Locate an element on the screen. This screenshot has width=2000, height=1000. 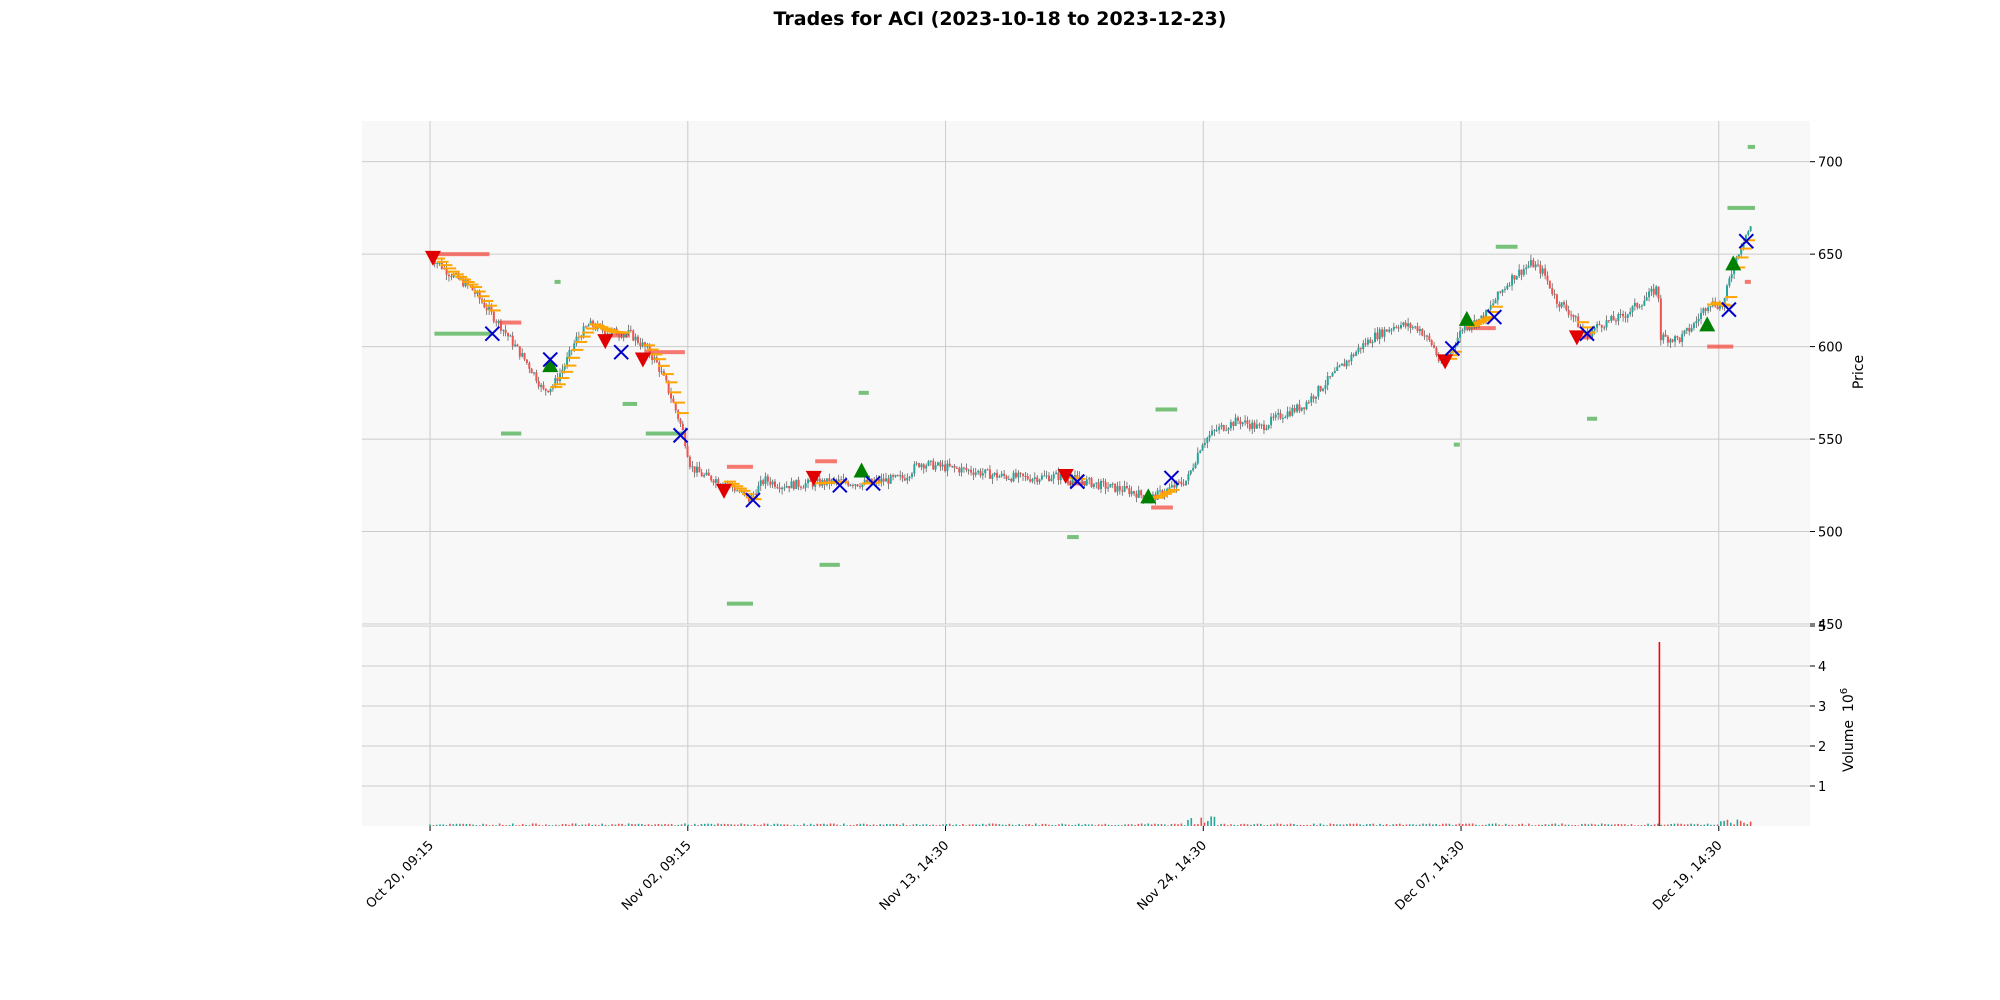
volume-exponent-base: 10 is located at coordinates (1849, 703).